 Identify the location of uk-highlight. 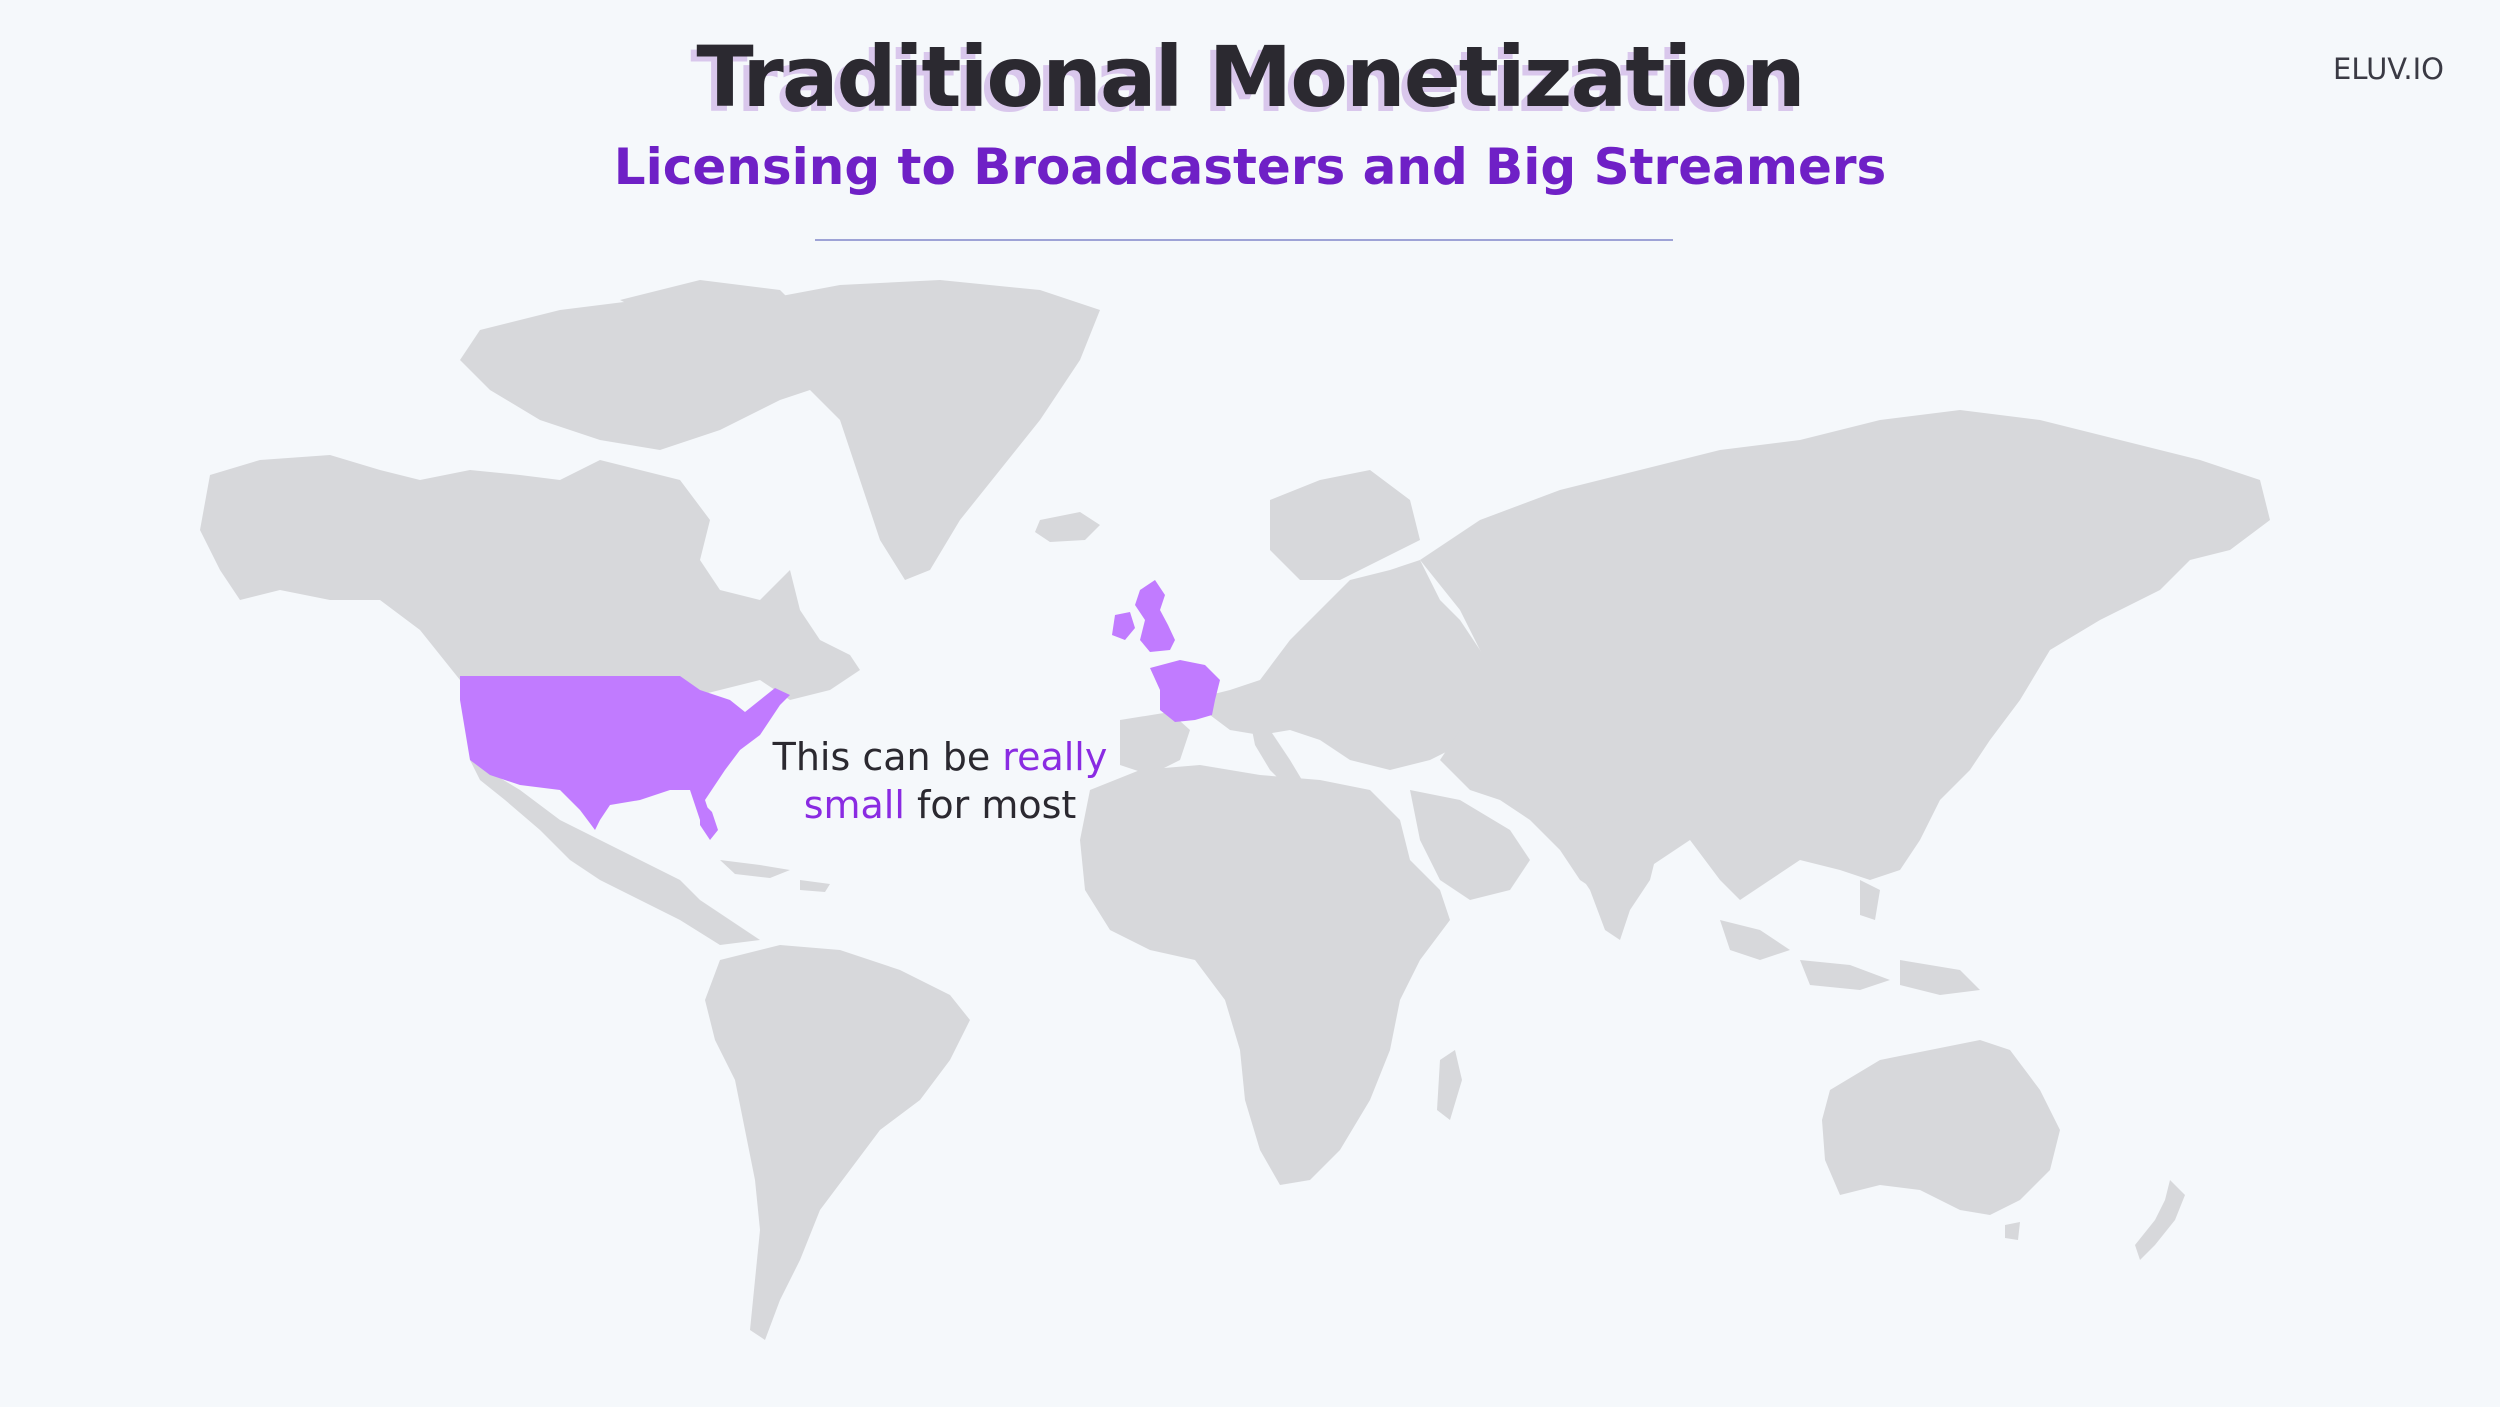
(1155, 616).